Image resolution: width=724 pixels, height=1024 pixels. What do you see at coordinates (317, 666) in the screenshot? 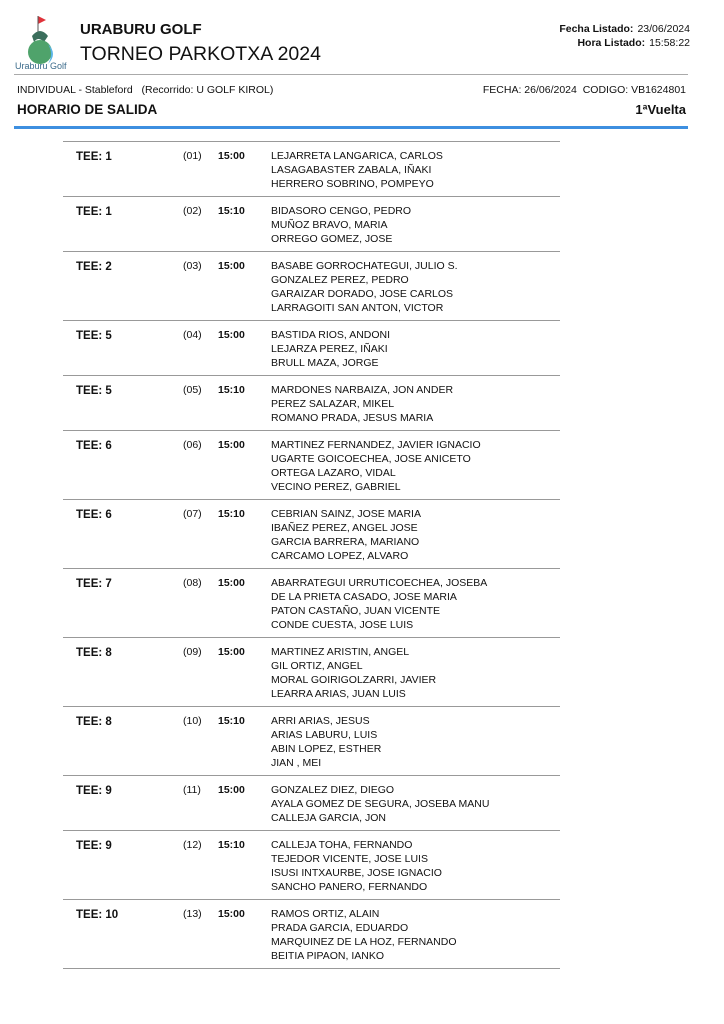
I see `player-name: GIL ORTIZ, ANGEL` at bounding box center [317, 666].